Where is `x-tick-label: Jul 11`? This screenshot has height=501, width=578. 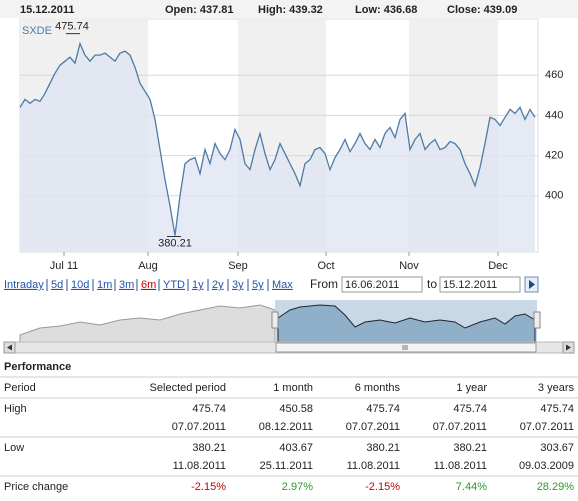 x-tick-label: Jul 11 is located at coordinates (64, 266).